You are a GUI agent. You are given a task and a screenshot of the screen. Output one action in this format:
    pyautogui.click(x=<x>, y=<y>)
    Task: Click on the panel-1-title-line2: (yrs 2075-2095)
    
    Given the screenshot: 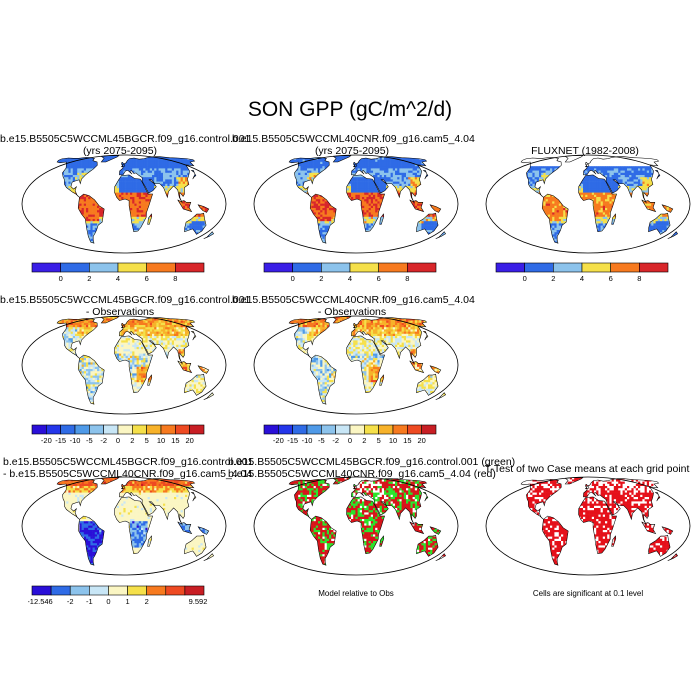 What is the action you would take?
    pyautogui.click(x=120, y=151)
    